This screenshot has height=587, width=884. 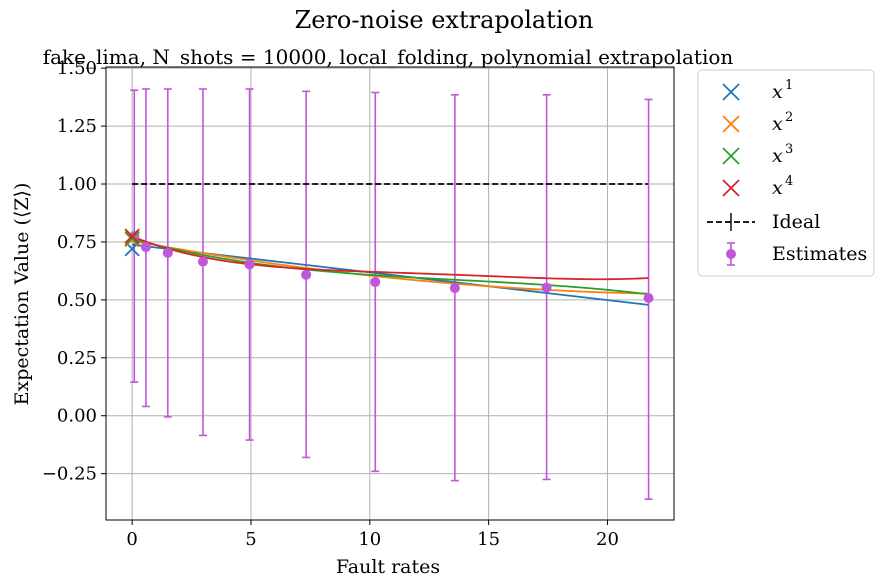 I want to click on y-tick-label: 0.75, so click(x=77, y=242).